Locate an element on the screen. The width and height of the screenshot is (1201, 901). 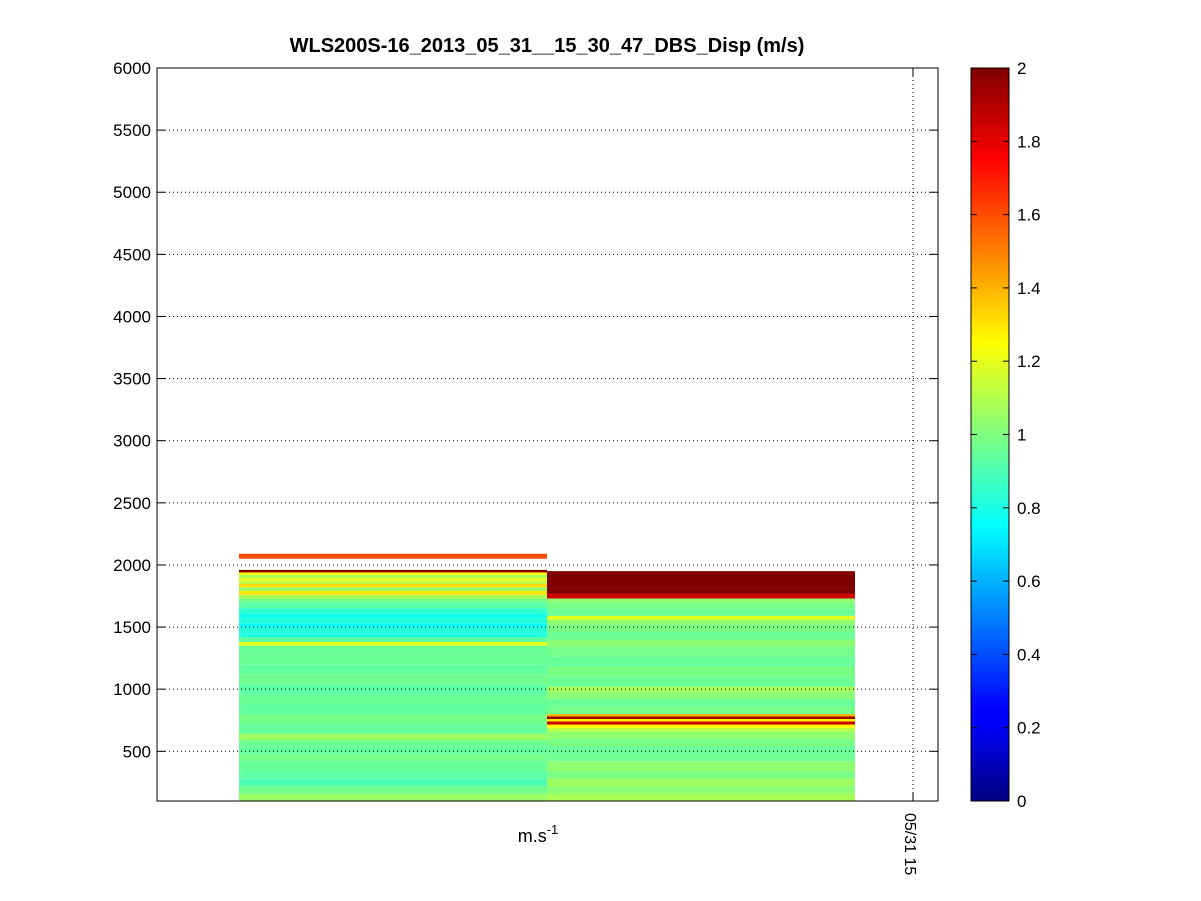
y-tick-label: 1000 is located at coordinates (132, 689).